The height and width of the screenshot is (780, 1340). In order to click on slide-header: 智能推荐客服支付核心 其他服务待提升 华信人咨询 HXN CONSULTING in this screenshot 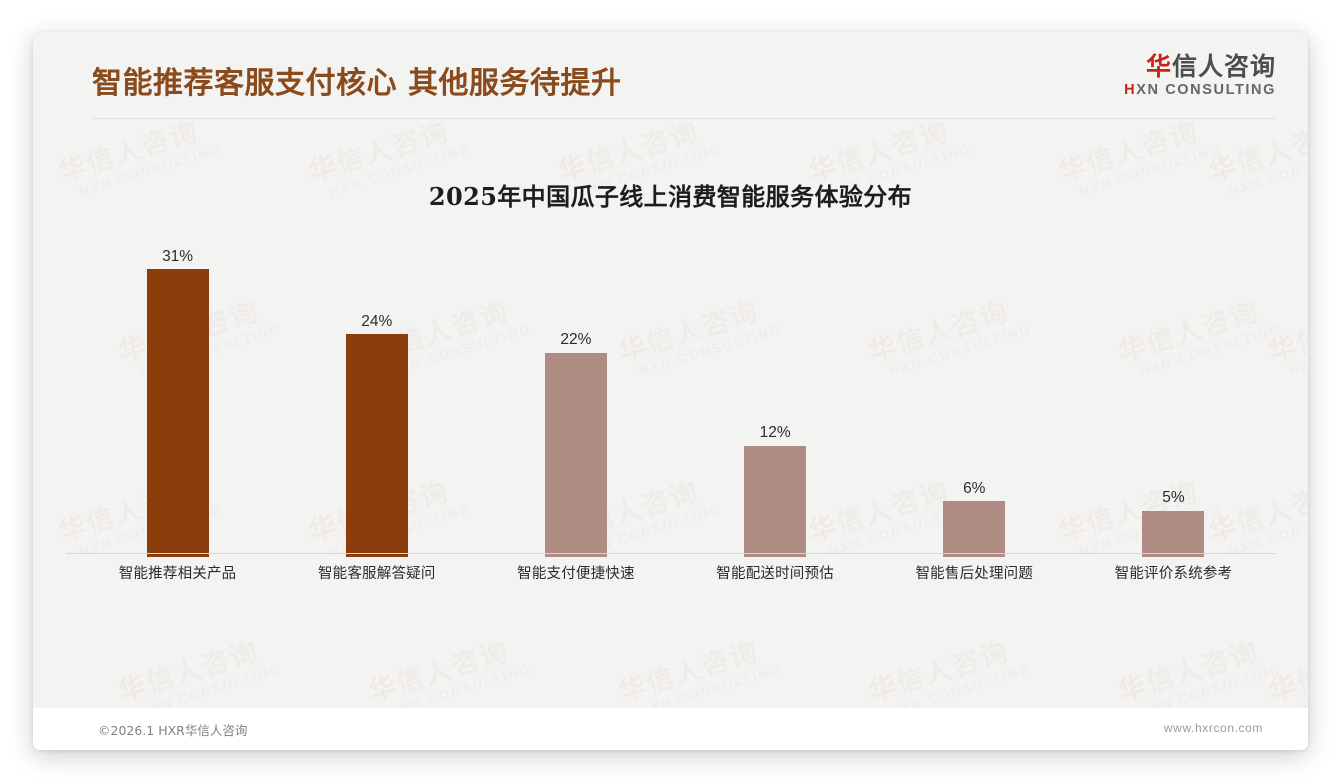, I will do `click(670, 77)`.